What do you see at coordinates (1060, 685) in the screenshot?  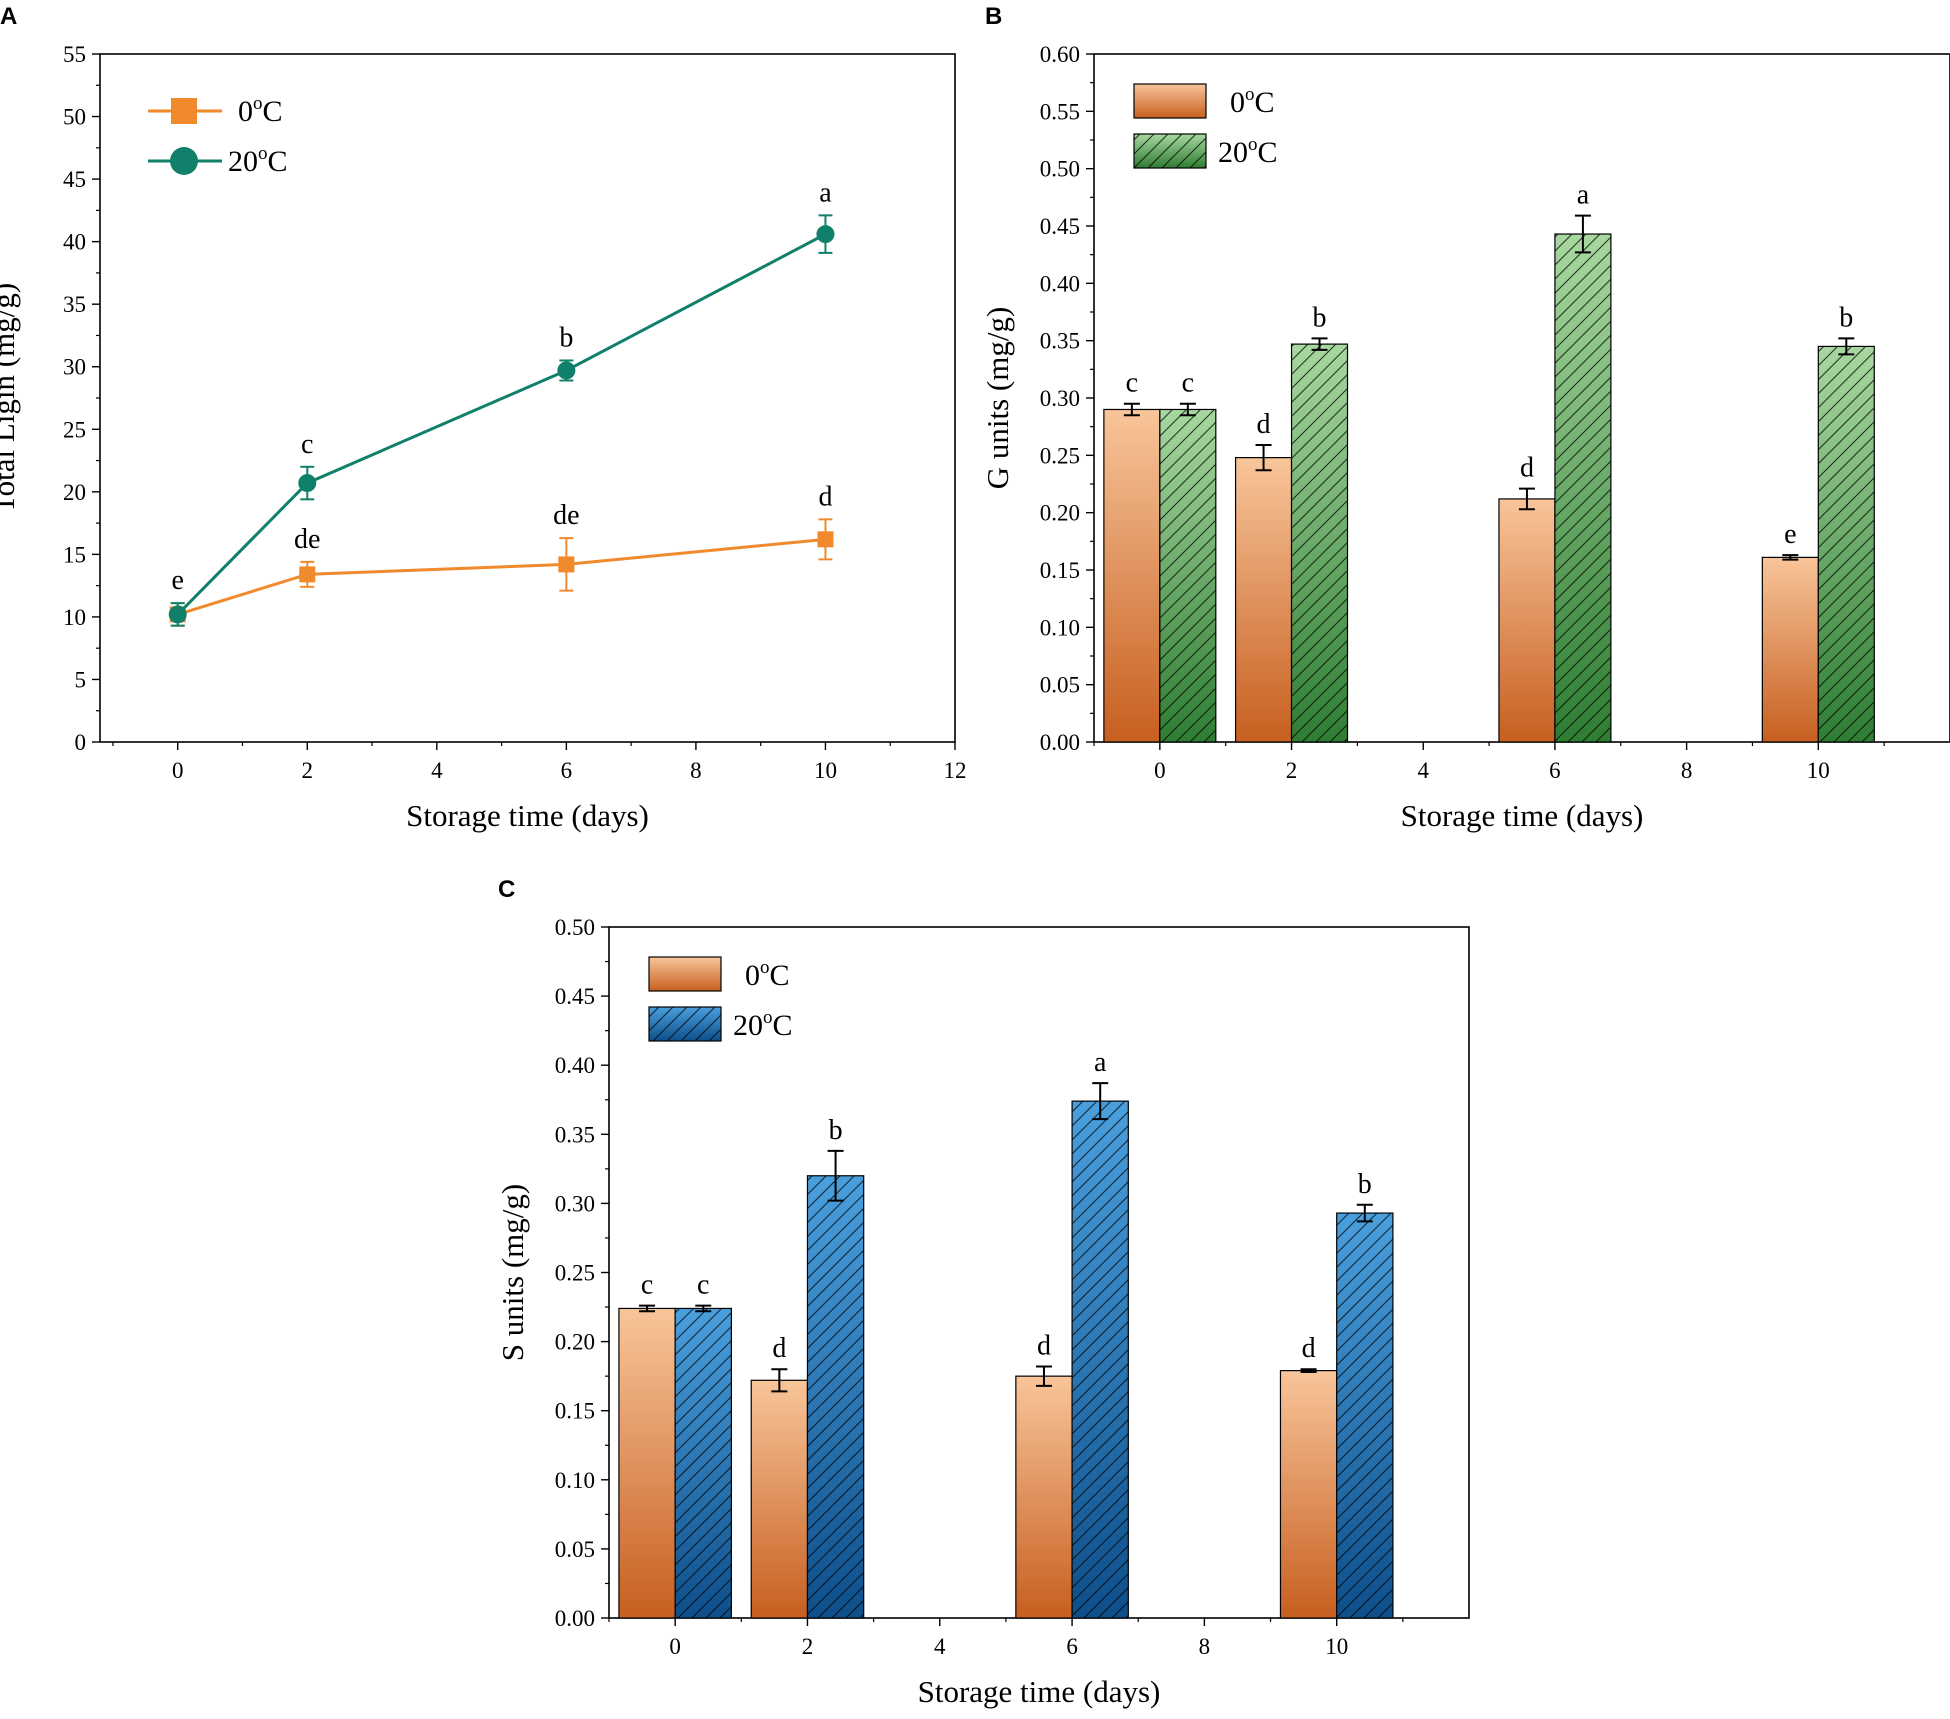 I see `y-tick-label: 0.05` at bounding box center [1060, 685].